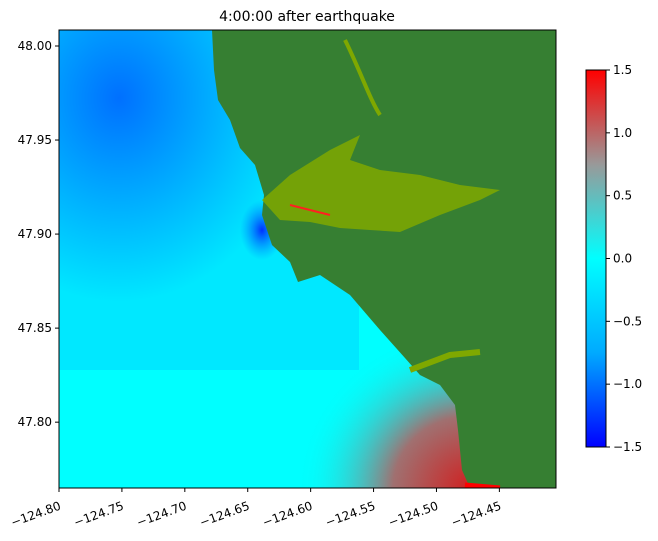 Image resolution: width=658 pixels, height=541 pixels. What do you see at coordinates (596, 258) in the screenshot?
I see `colorbar` at bounding box center [596, 258].